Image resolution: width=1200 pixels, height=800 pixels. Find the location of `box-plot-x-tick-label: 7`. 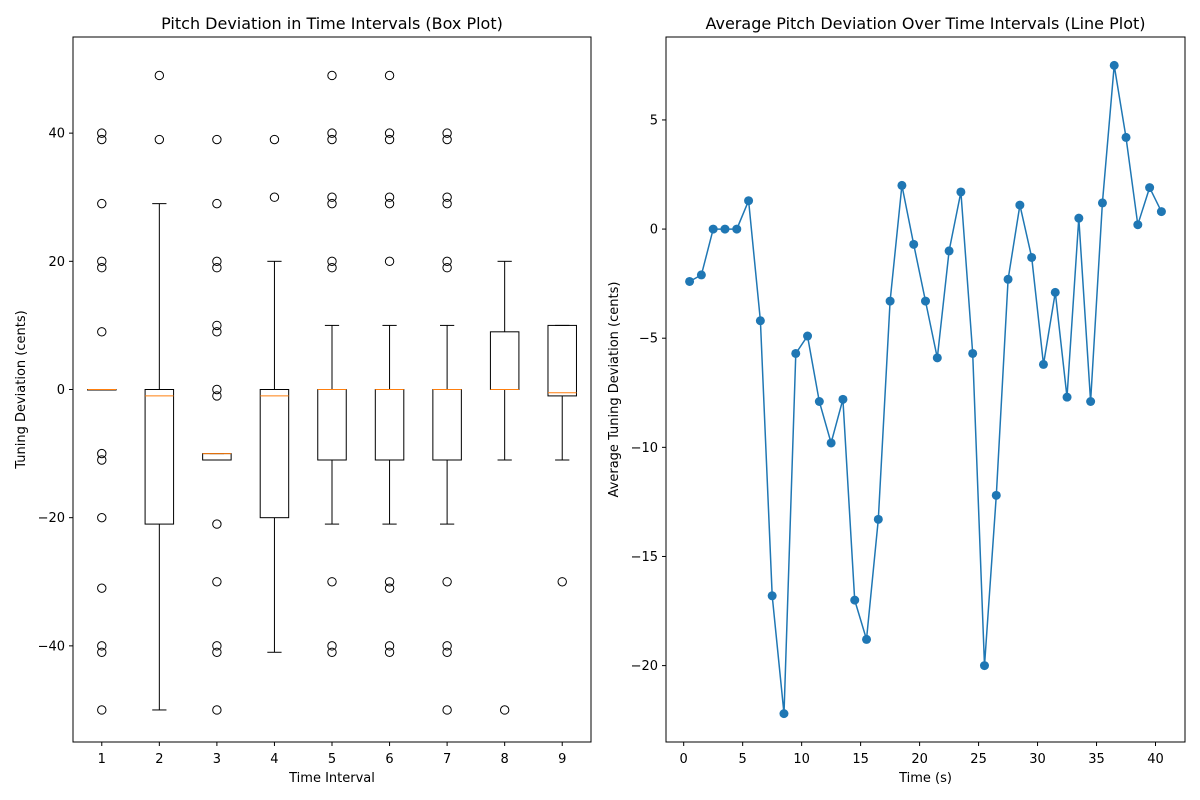

box-plot-x-tick-label: 7 is located at coordinates (447, 759).